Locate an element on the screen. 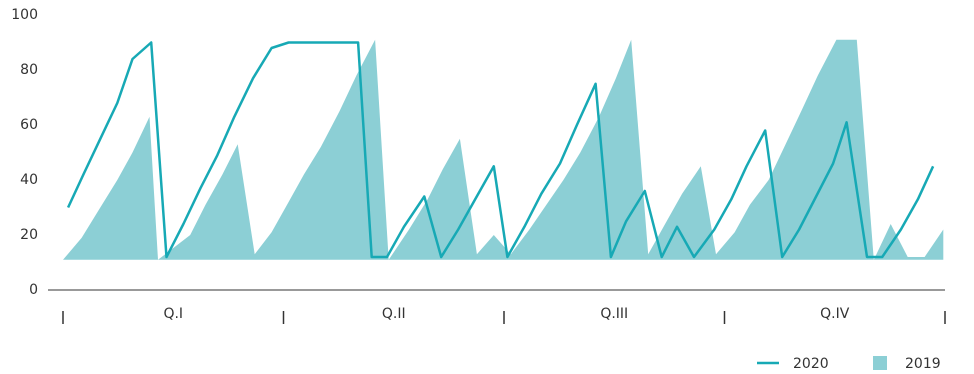 The height and width of the screenshot is (374, 974). quarter-label: Q.III is located at coordinates (614, 314).